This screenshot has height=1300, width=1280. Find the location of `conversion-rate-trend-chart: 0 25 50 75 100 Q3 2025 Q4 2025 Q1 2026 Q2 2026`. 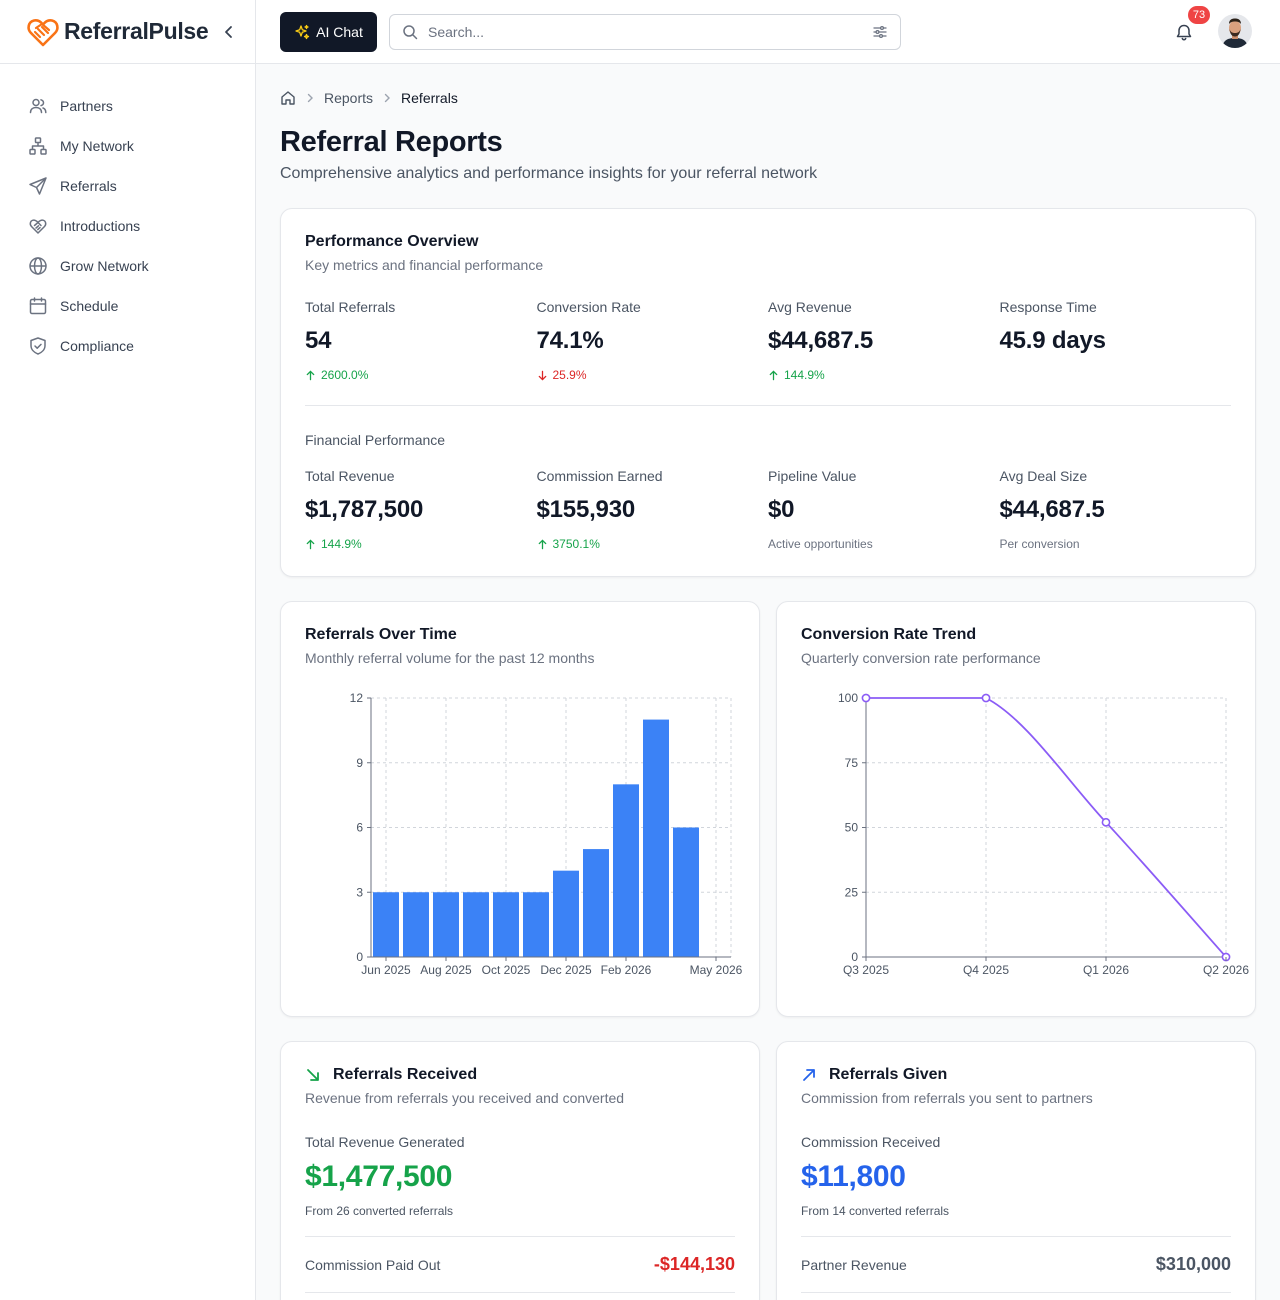

conversion-rate-trend-chart: 0 25 50 75 100 Q3 2025 Q4 2025 Q1 2026 Q2 2026 is located at coordinates (1043, 834).